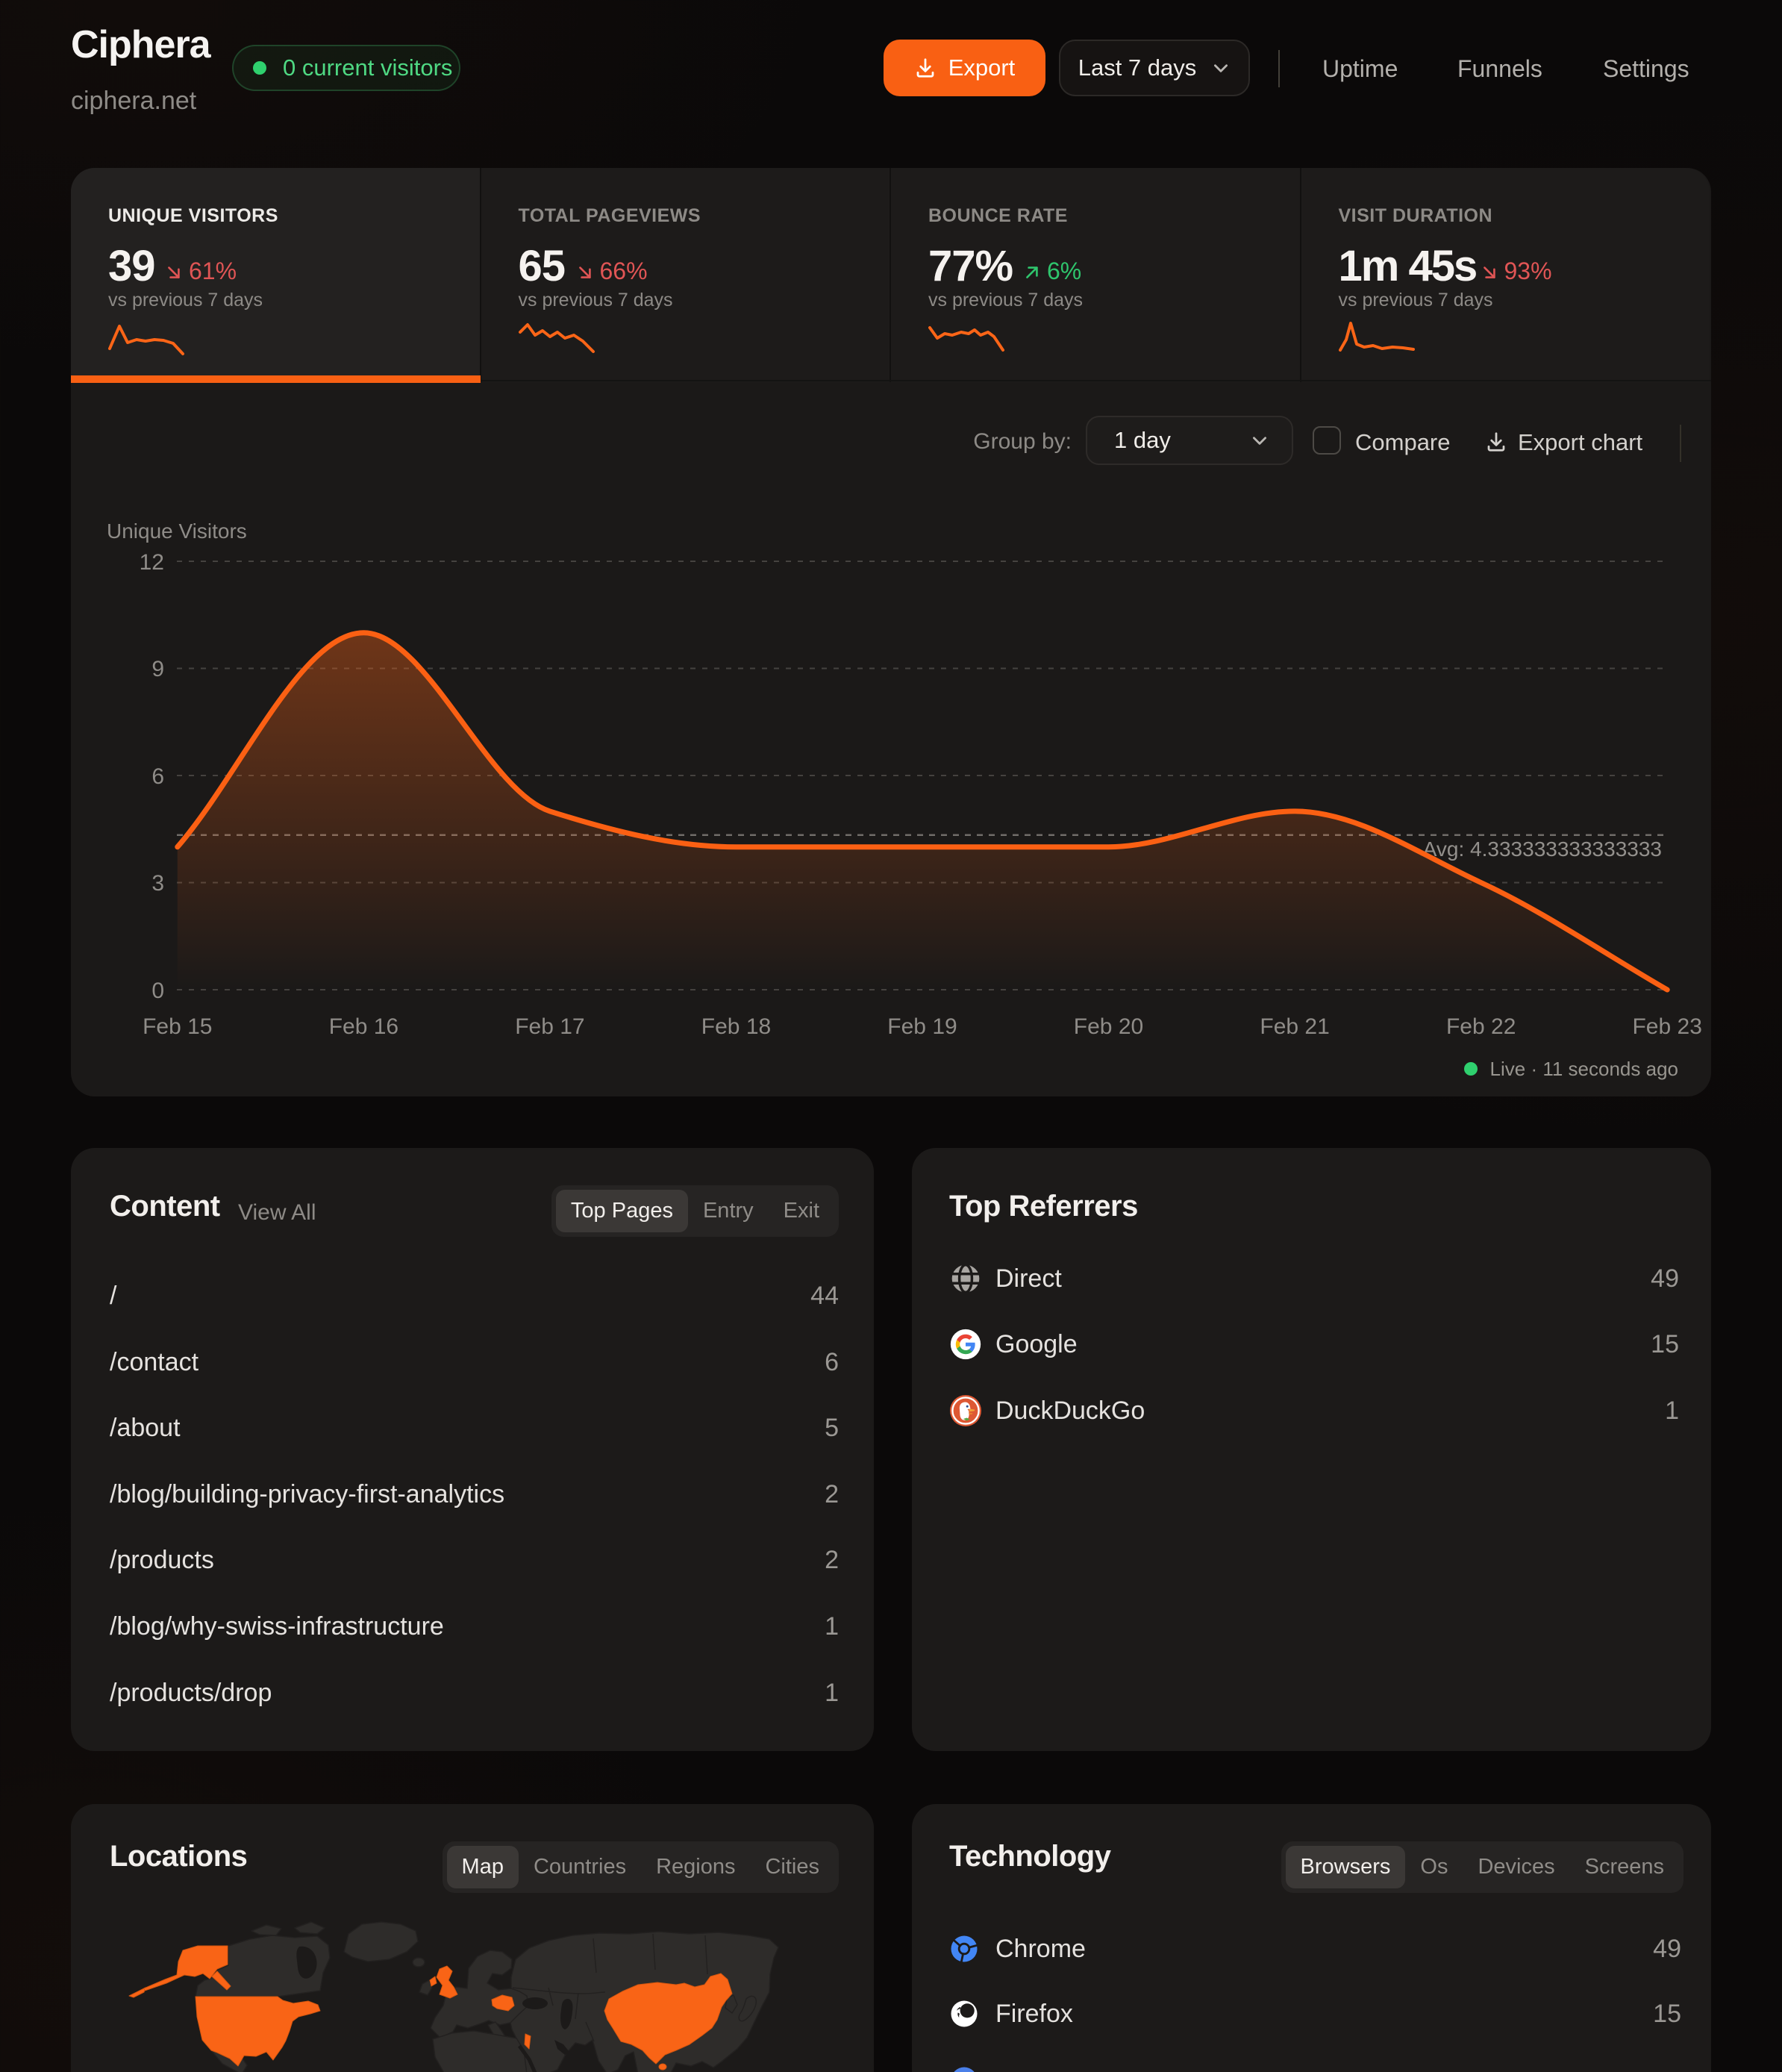 This screenshot has width=1782, height=2072. Describe the element at coordinates (157, 776) in the screenshot. I see `svg-text: 6` at that location.